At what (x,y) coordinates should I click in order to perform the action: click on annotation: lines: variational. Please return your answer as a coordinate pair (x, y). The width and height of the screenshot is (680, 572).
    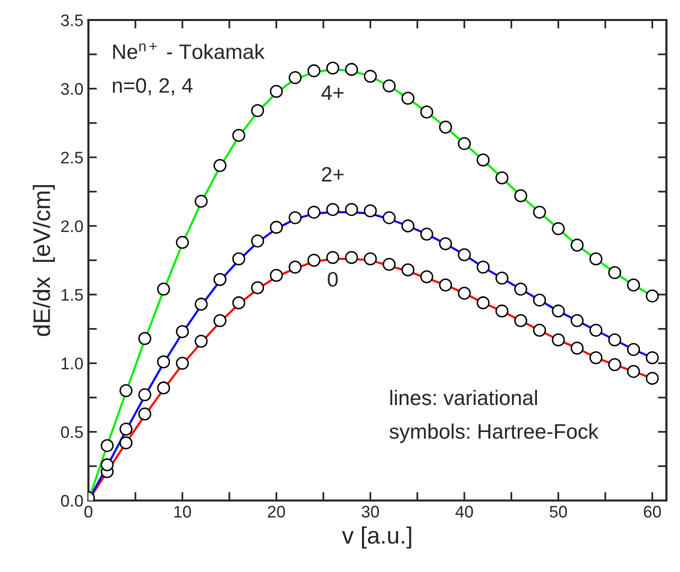
    Looking at the image, I should click on (463, 398).